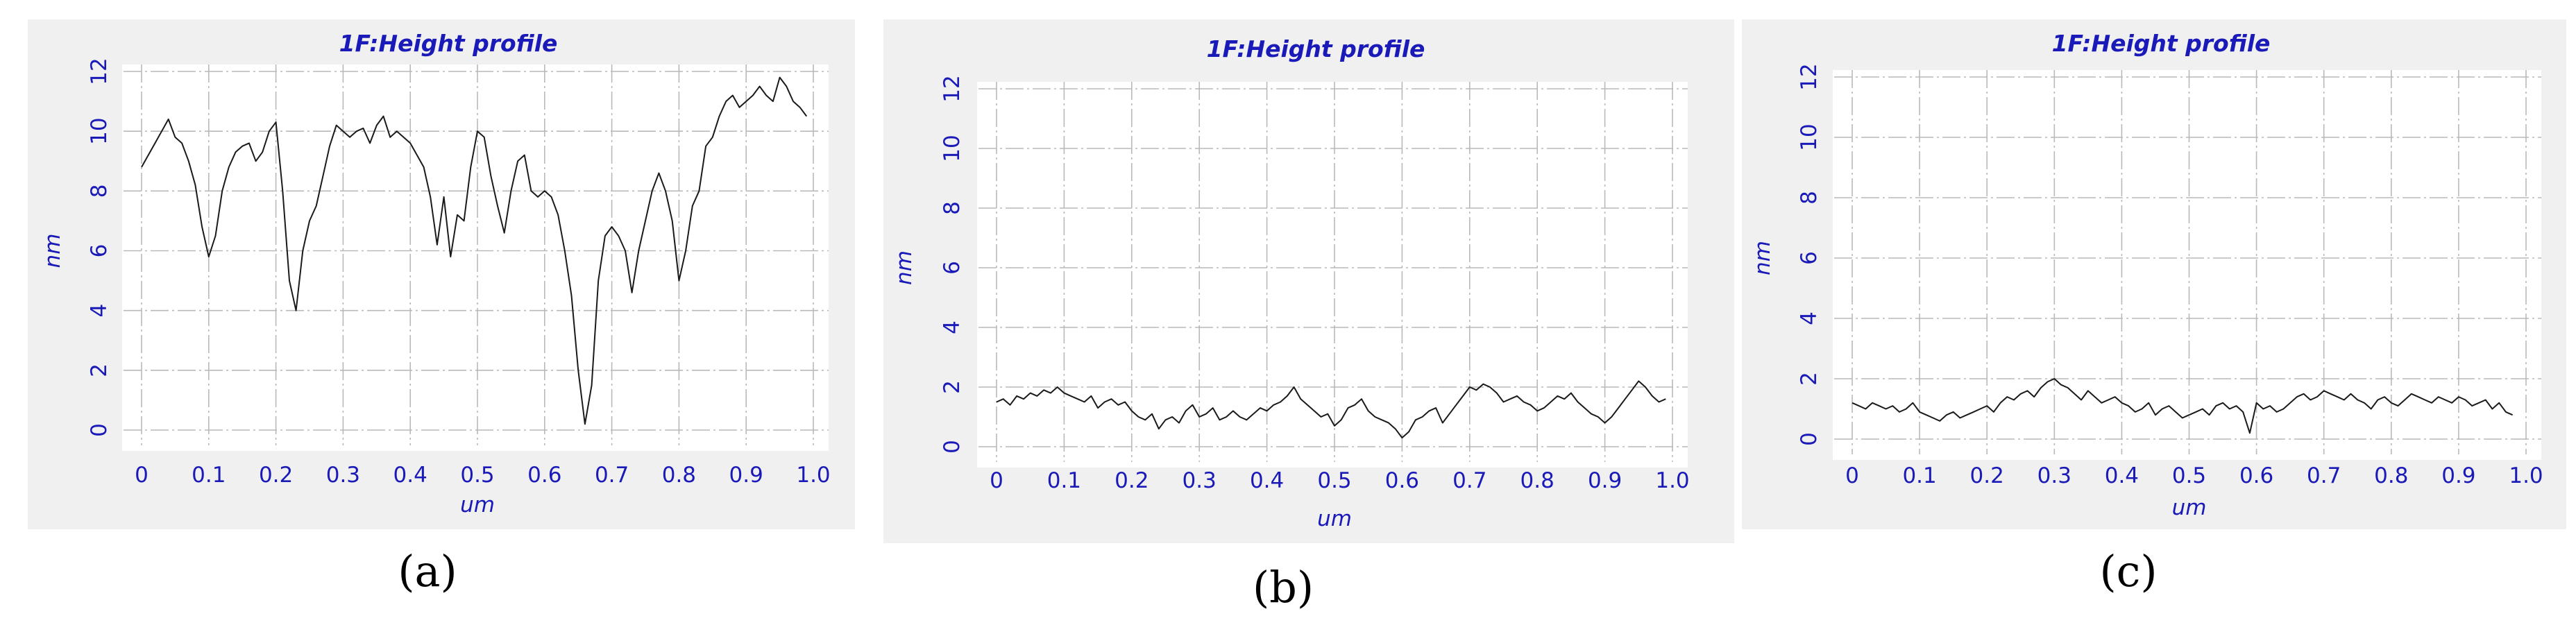  What do you see at coordinates (2128, 571) in the screenshot?
I see `panel-caption: (c)` at bounding box center [2128, 571].